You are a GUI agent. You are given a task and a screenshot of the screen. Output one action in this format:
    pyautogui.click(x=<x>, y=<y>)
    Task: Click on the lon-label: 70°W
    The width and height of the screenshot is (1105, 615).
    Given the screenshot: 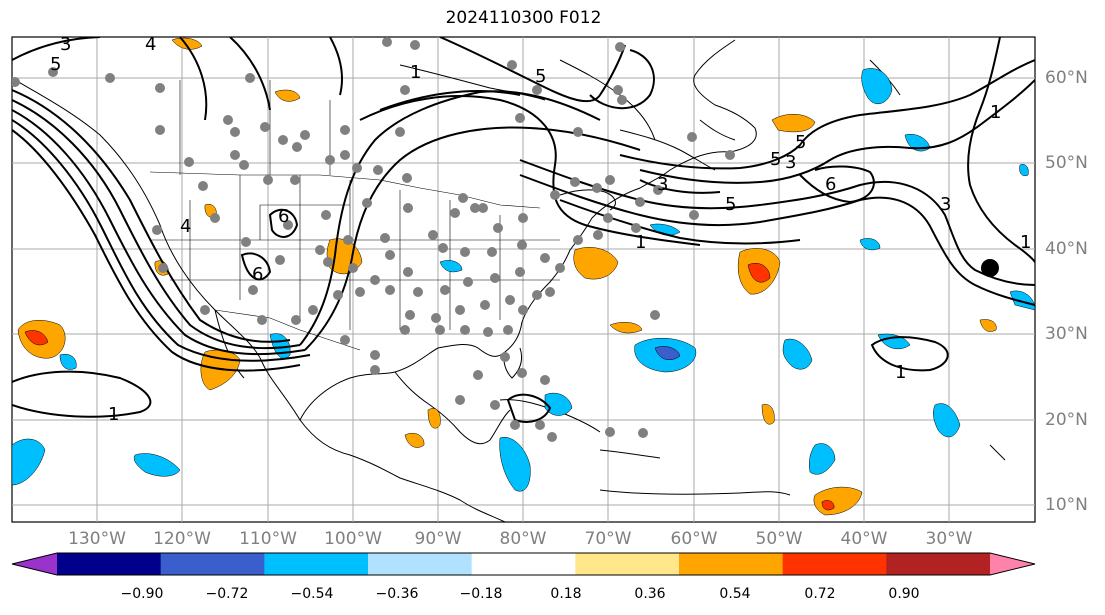 What is the action you would take?
    pyautogui.click(x=608, y=539)
    